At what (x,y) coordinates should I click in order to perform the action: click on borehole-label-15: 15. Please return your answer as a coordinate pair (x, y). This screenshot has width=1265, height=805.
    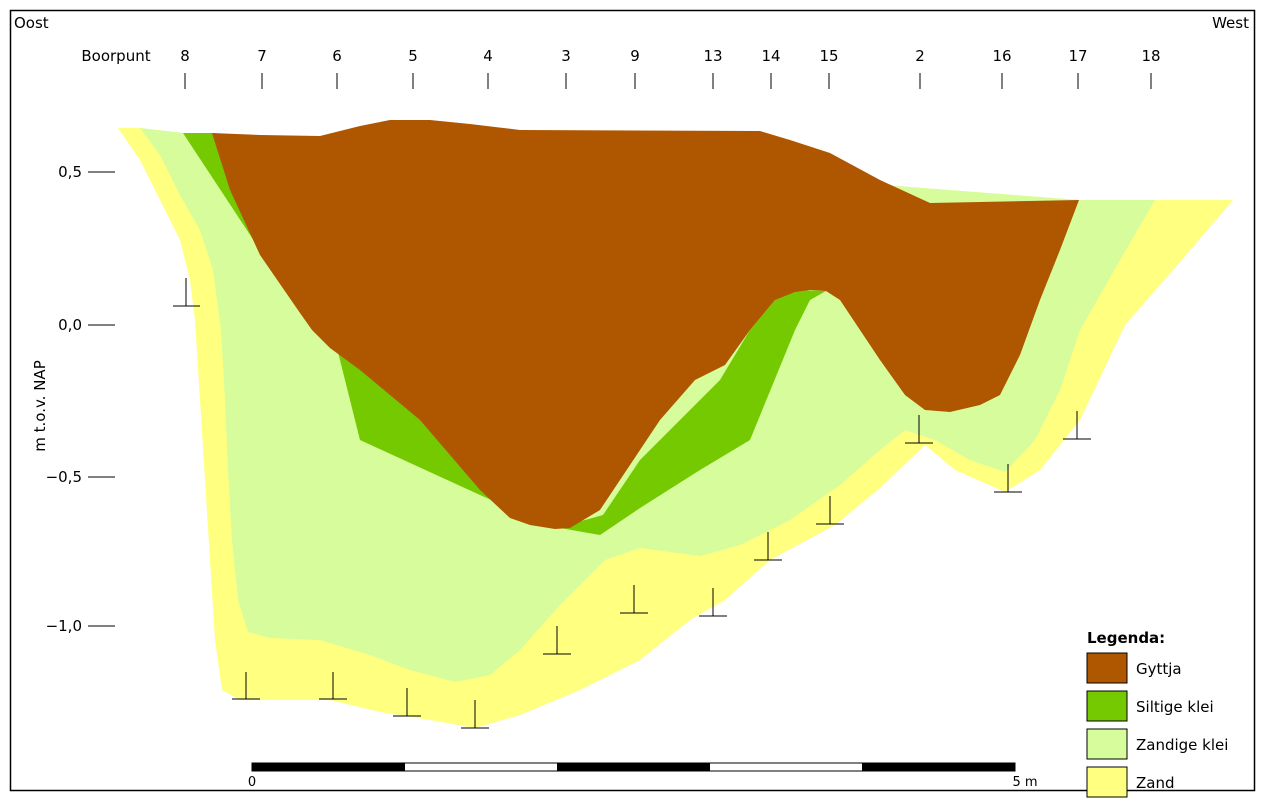
    Looking at the image, I should click on (828, 56).